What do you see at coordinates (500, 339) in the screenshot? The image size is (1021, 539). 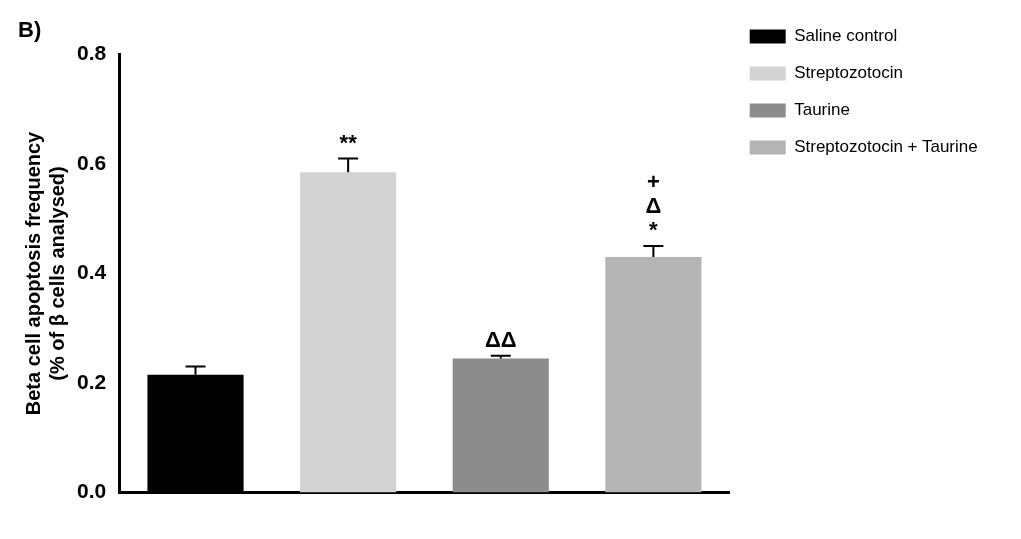 I see `data-label: ΔΔ` at bounding box center [500, 339].